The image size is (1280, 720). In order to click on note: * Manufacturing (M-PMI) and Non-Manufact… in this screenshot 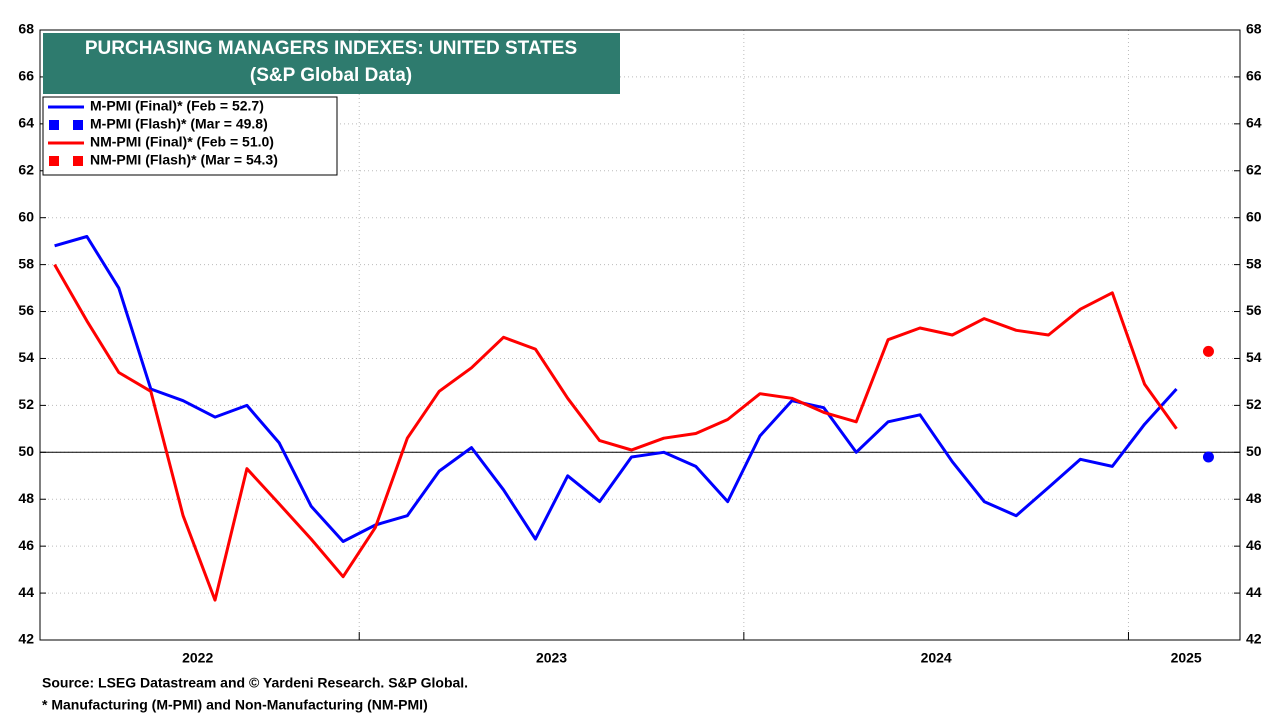, I will do `click(235, 705)`.